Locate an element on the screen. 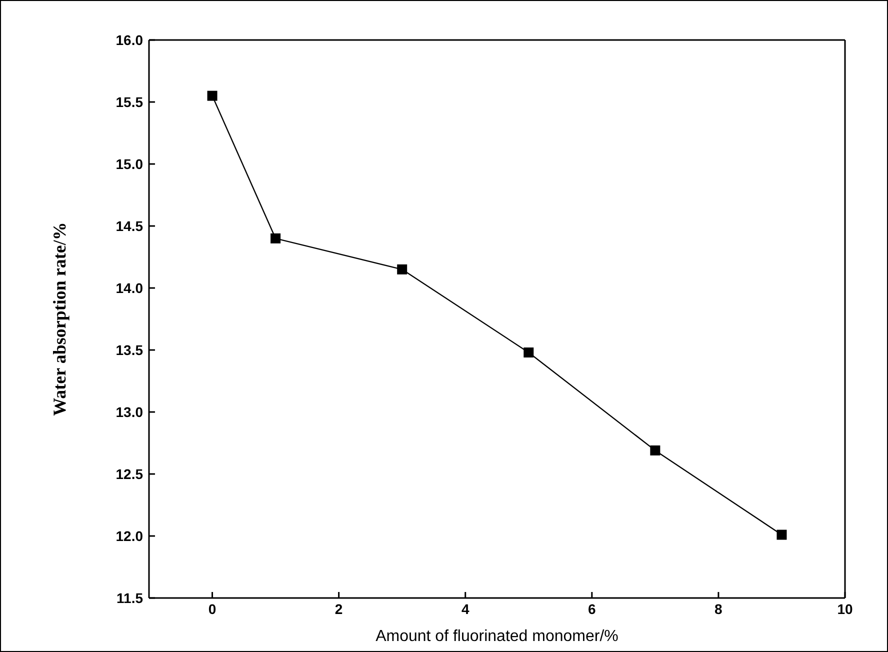 The width and height of the screenshot is (888, 652). y-tick-label: 11.5 is located at coordinates (130, 598).